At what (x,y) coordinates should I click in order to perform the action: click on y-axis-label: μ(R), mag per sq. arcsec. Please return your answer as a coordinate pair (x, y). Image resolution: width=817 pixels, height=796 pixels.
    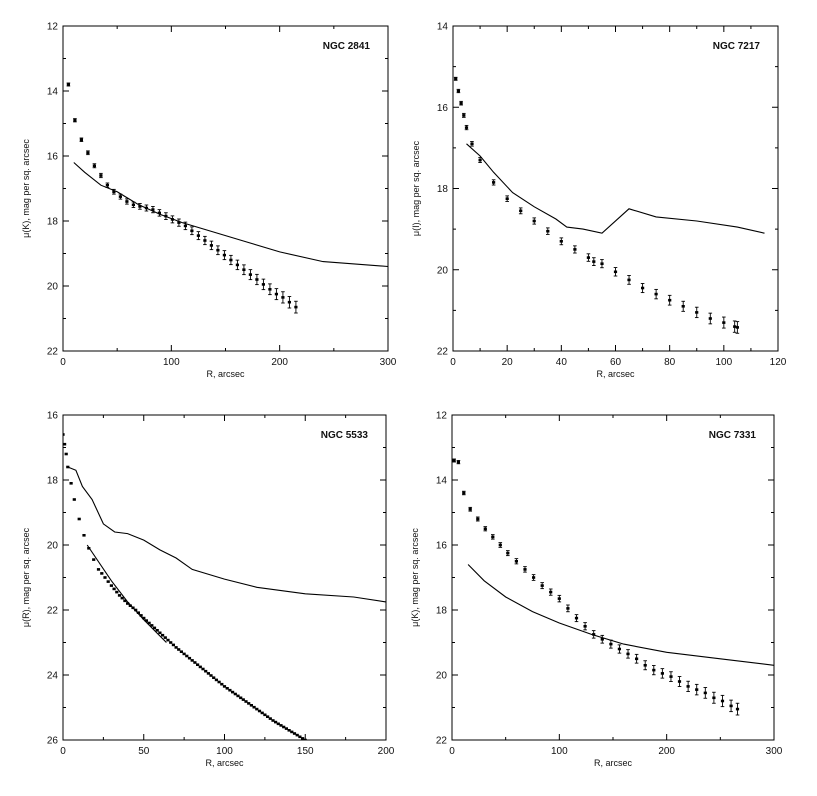
    Looking at the image, I should click on (26, 577).